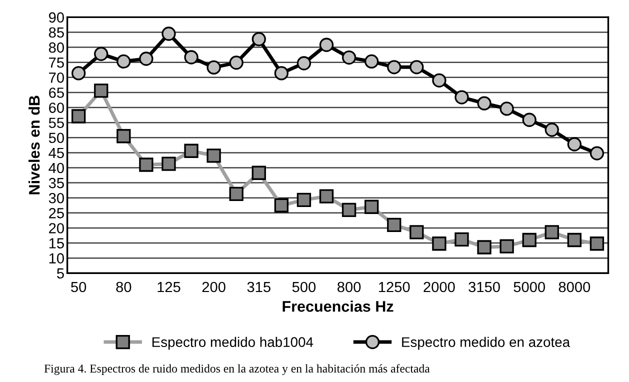 The height and width of the screenshot is (382, 629). I want to click on x-tick-label: 80, so click(124, 287).